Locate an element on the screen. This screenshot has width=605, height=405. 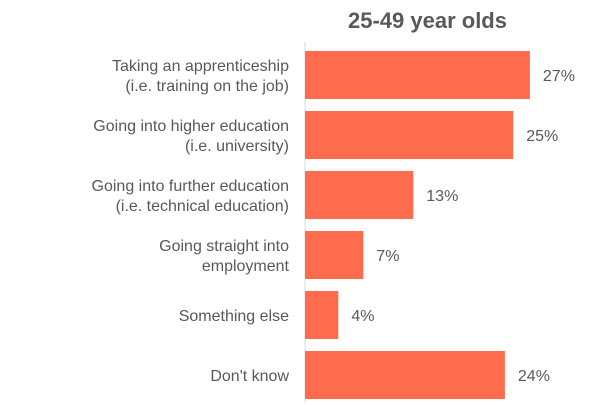
category-label-line: Taking an apprenticeship is located at coordinates (200, 66).